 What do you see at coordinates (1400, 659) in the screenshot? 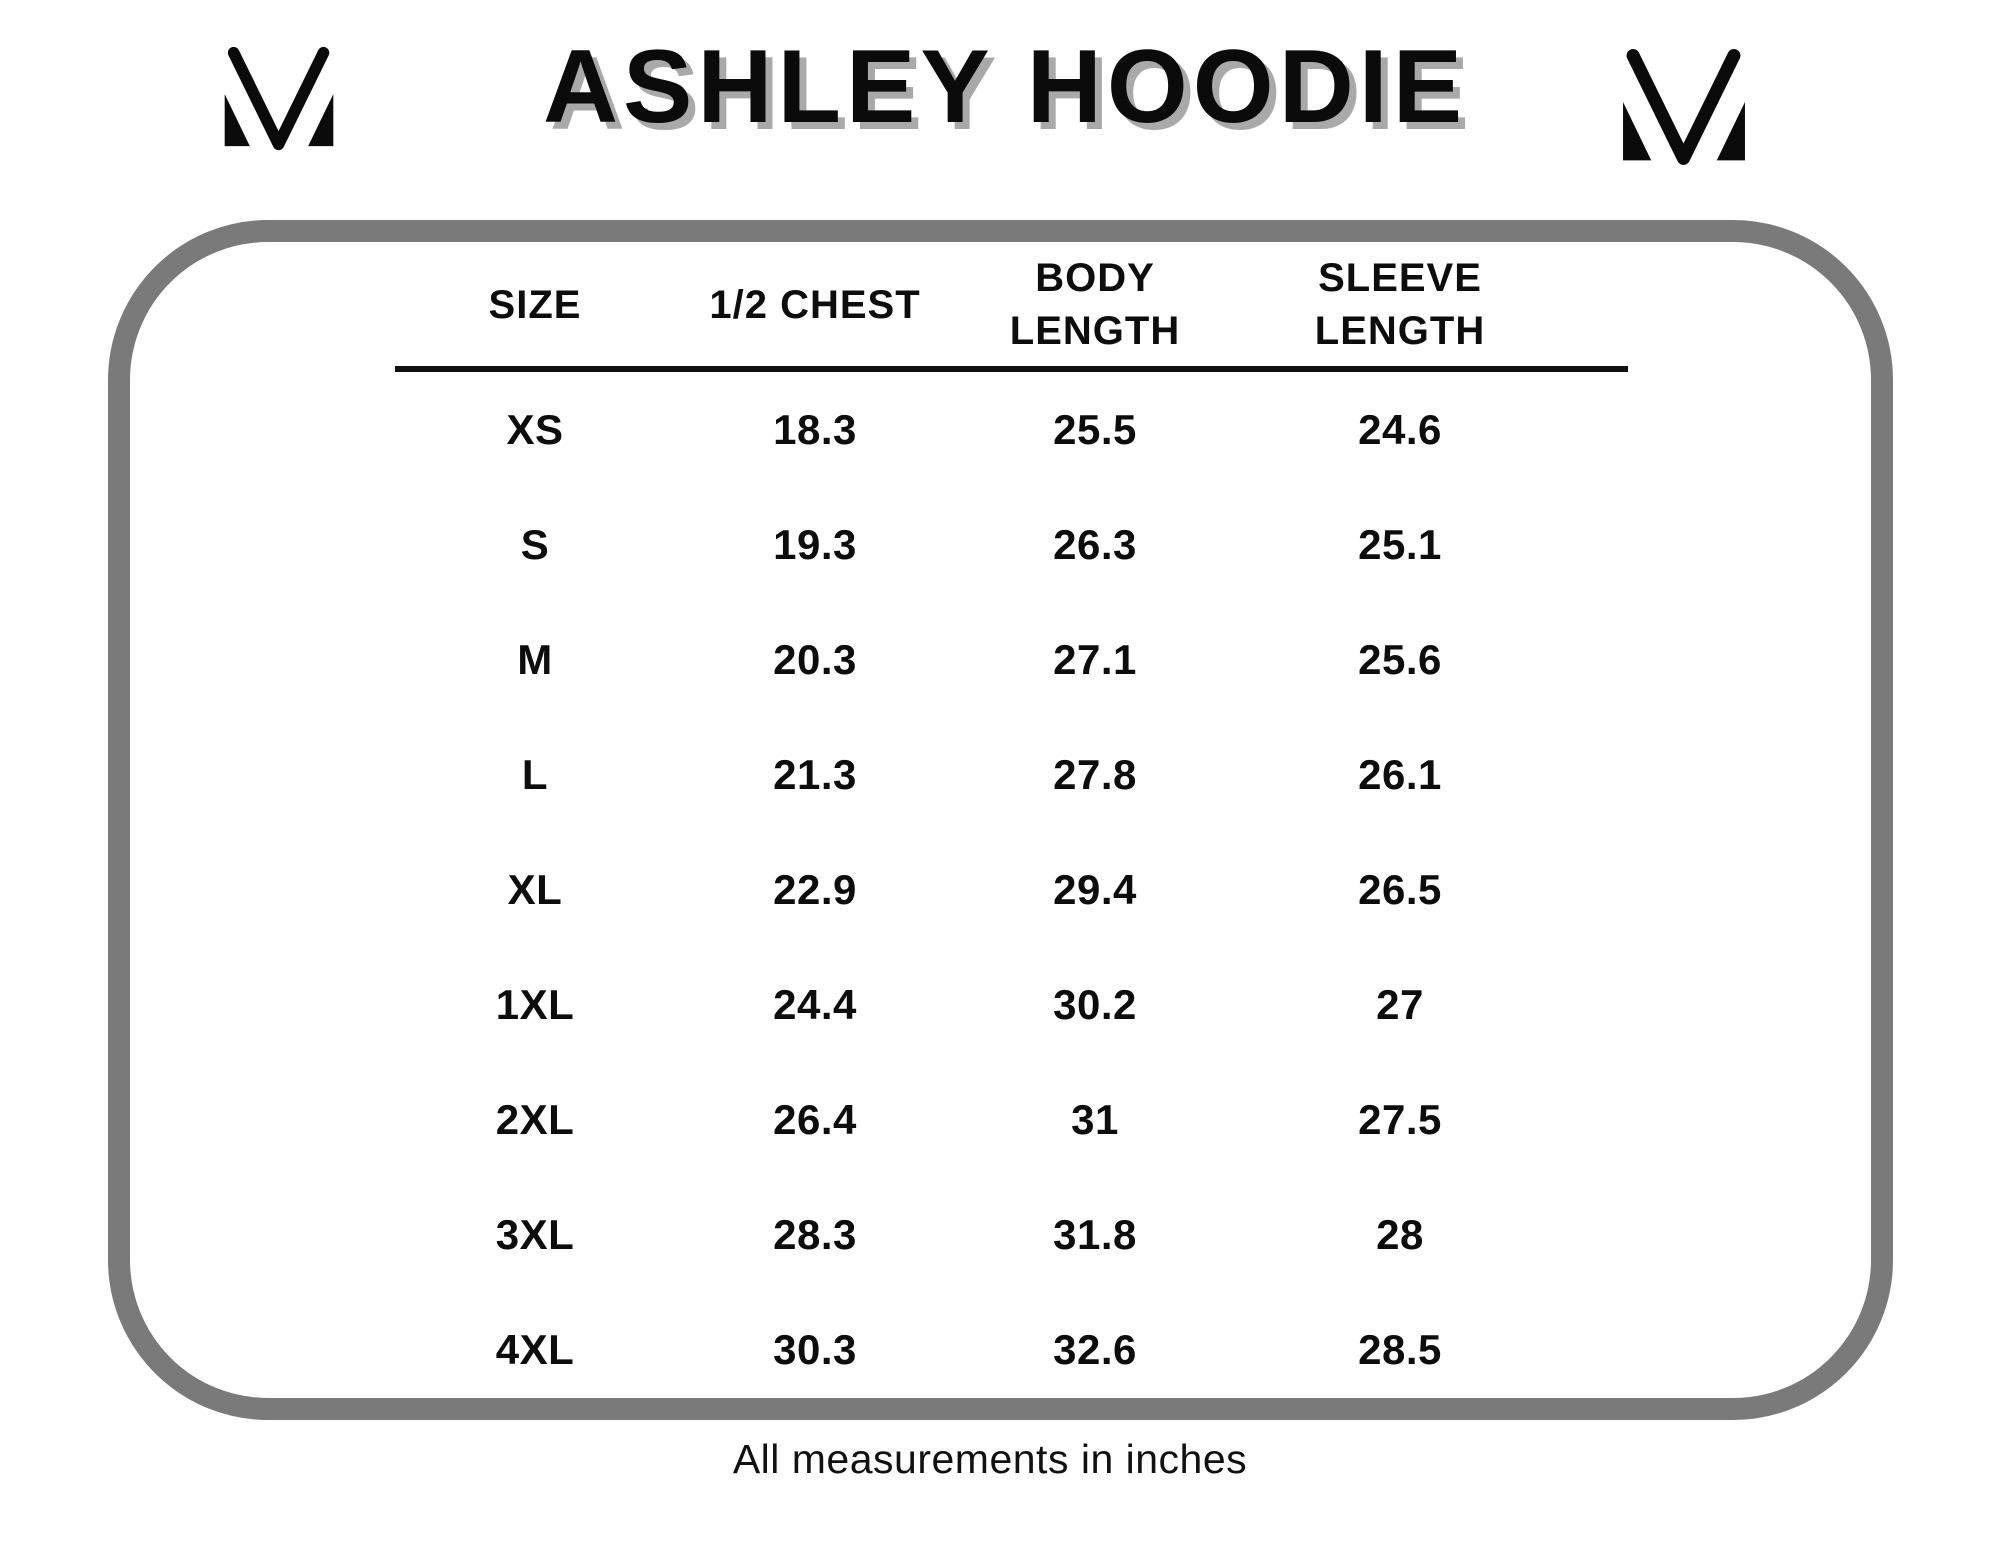
I see `measurement-value: 25.6` at bounding box center [1400, 659].